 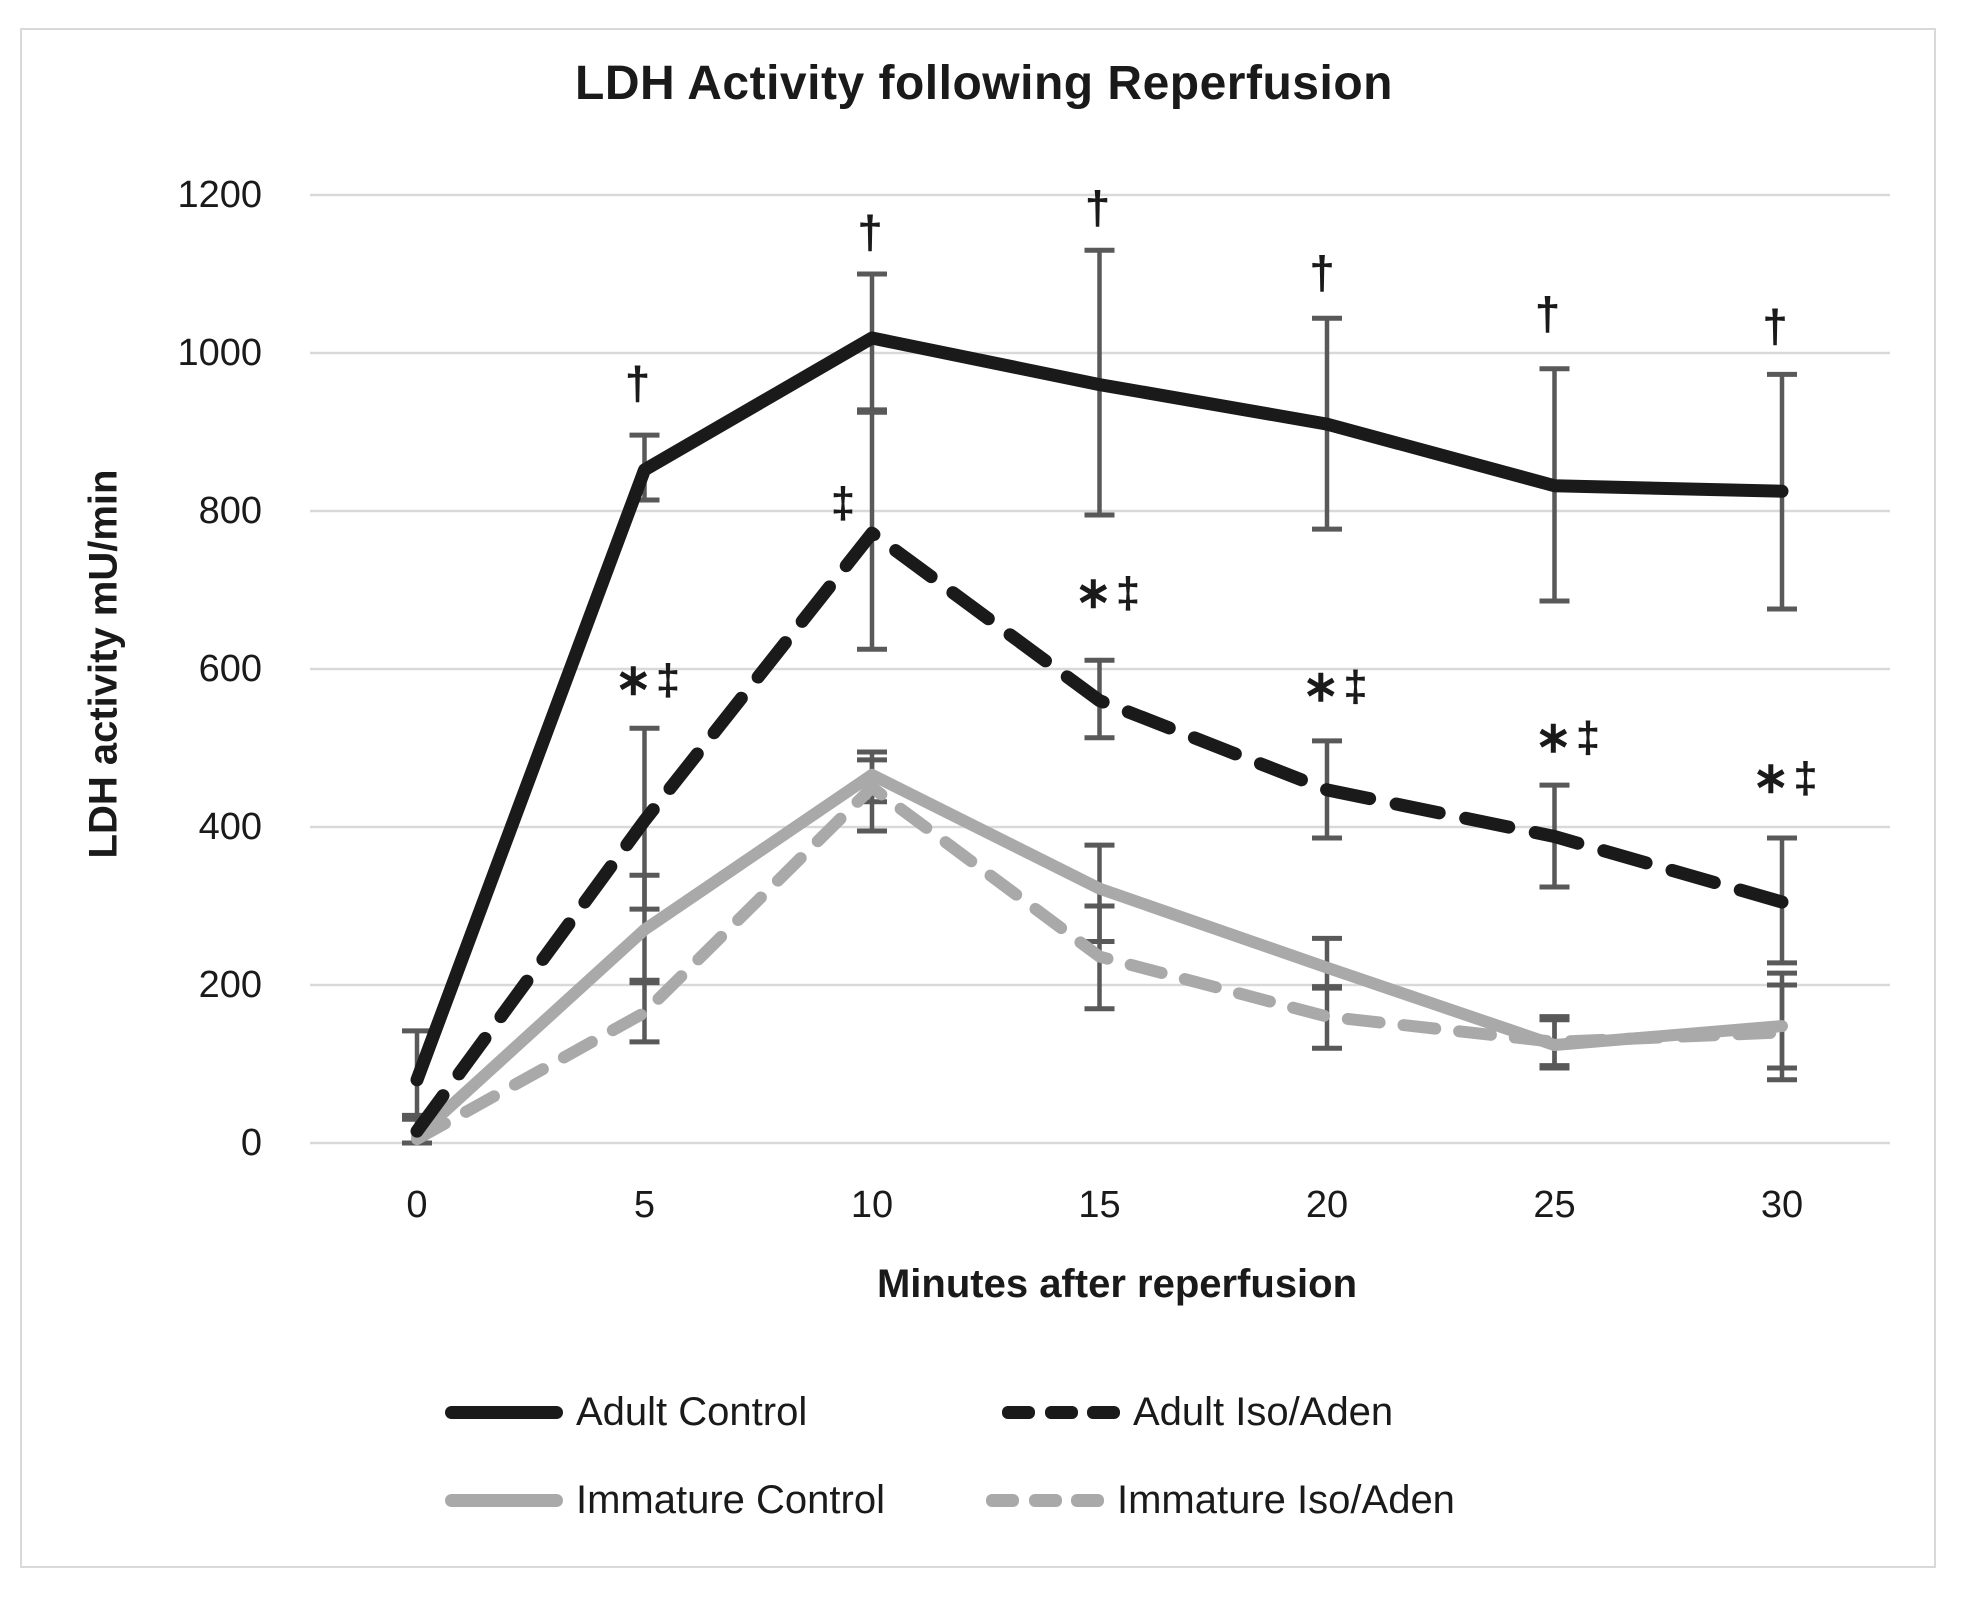 What do you see at coordinates (644, 1205) in the screenshot?
I see `x-tick-label: 5` at bounding box center [644, 1205].